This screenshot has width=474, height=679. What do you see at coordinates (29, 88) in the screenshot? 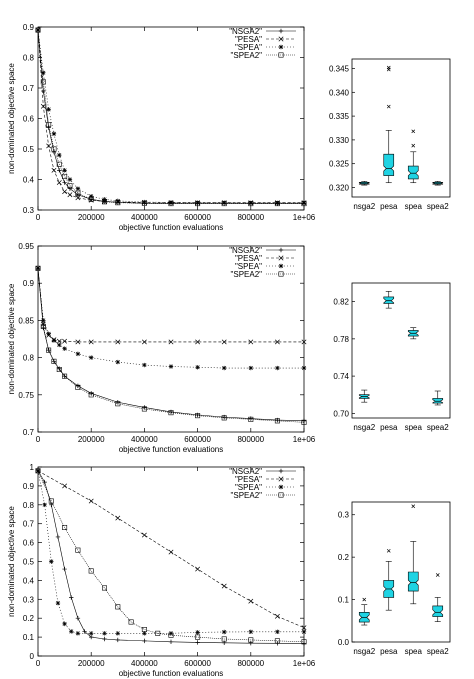
I see `y-tick-label: 0.7` at bounding box center [29, 88].